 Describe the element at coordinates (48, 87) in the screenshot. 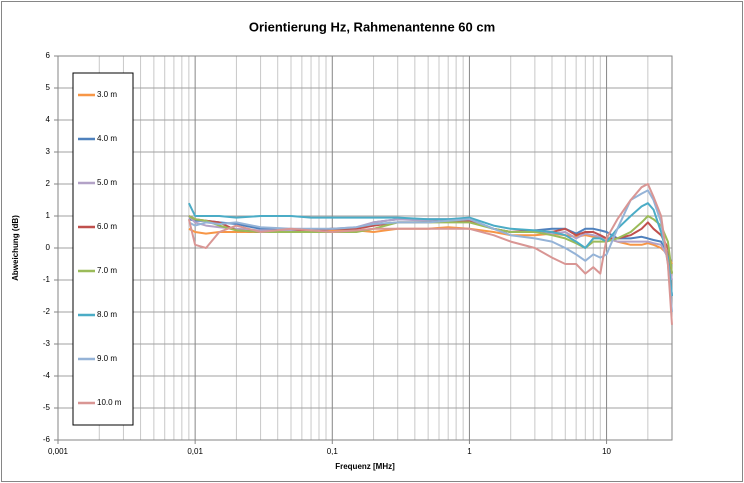

I see `y-tick-label: 5` at that location.